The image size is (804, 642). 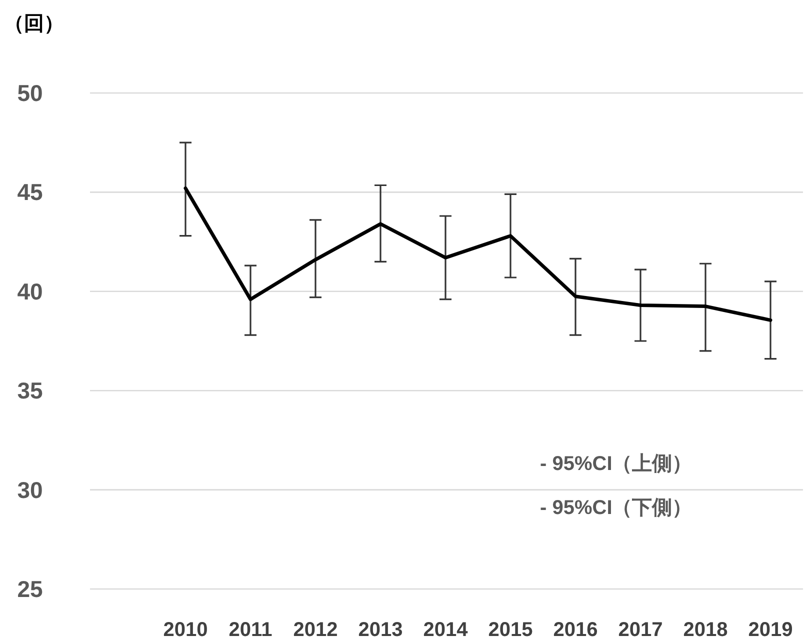 What do you see at coordinates (446, 630) in the screenshot?
I see `x-tick-label: 2014` at bounding box center [446, 630].